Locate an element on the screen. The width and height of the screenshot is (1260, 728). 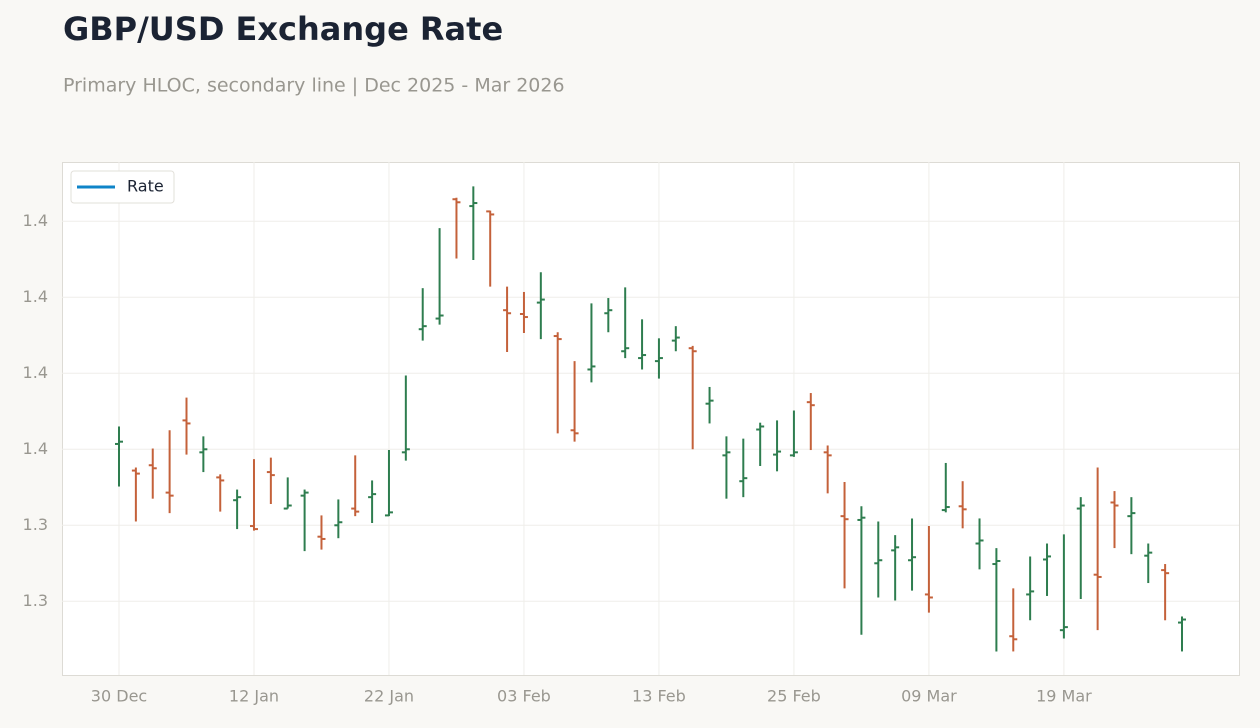
x-tick-label: 25 Feb is located at coordinates (794, 696).